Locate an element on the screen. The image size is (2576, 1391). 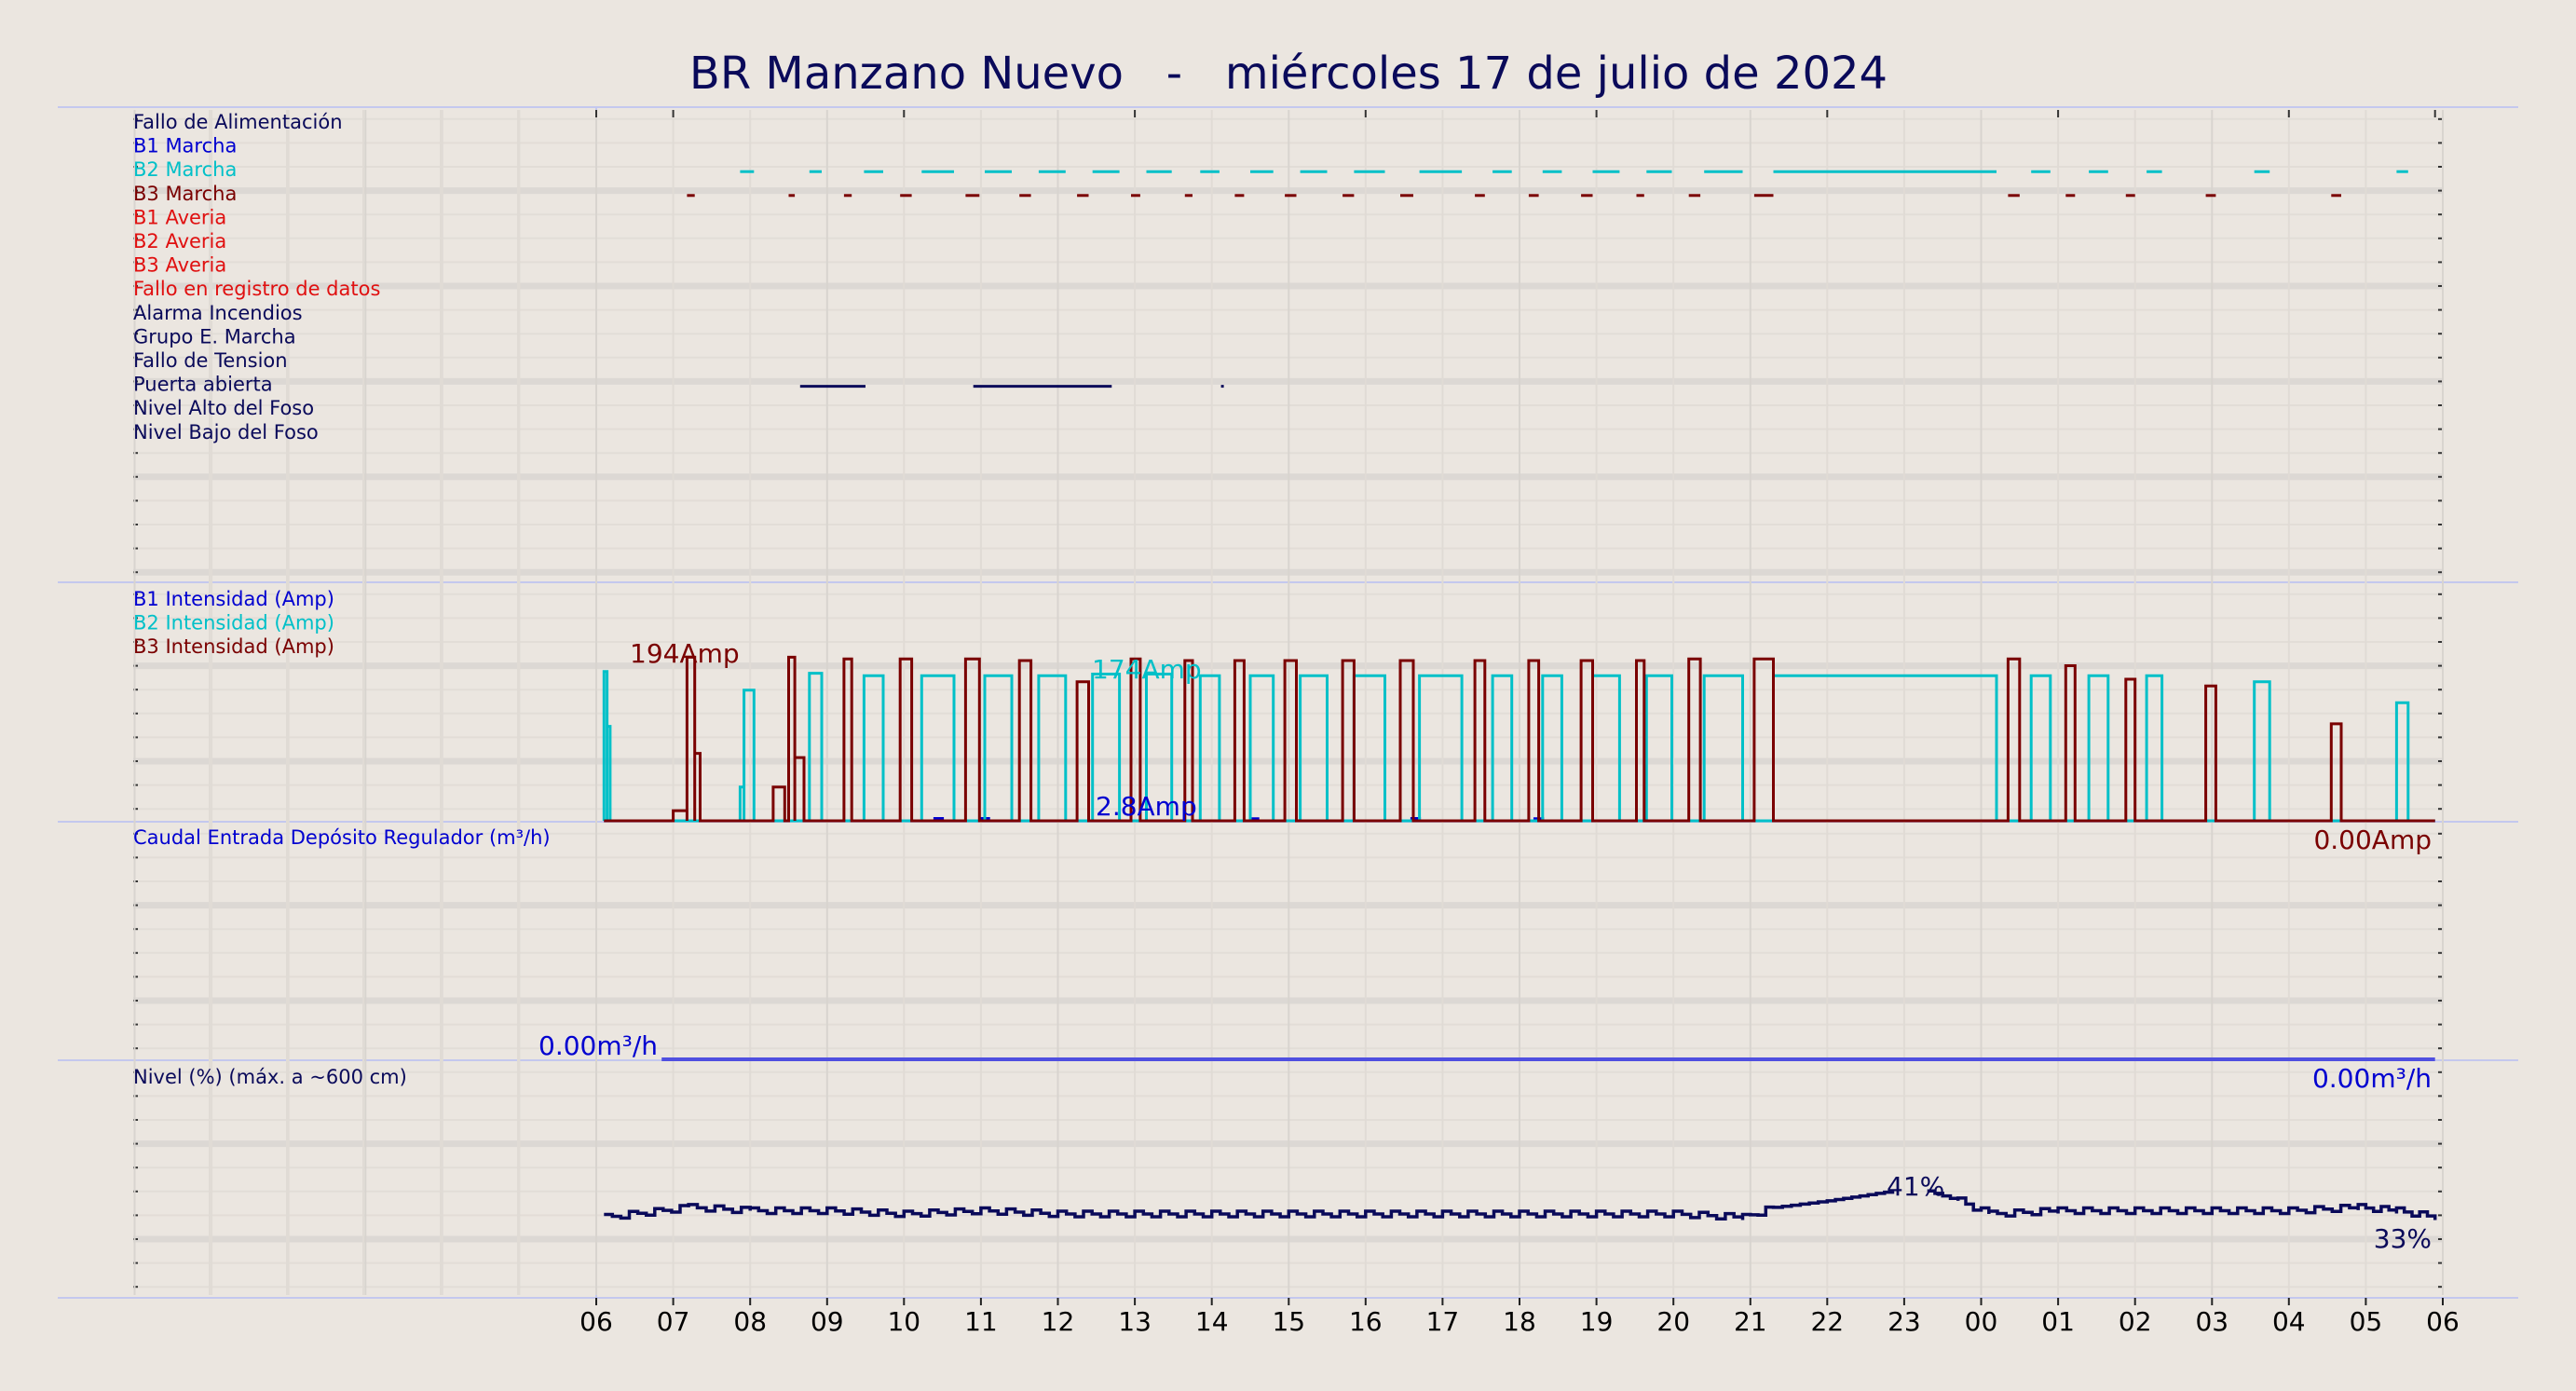
series-legend-label: B2 Intensidad (Amp) is located at coordinates (233, 623).